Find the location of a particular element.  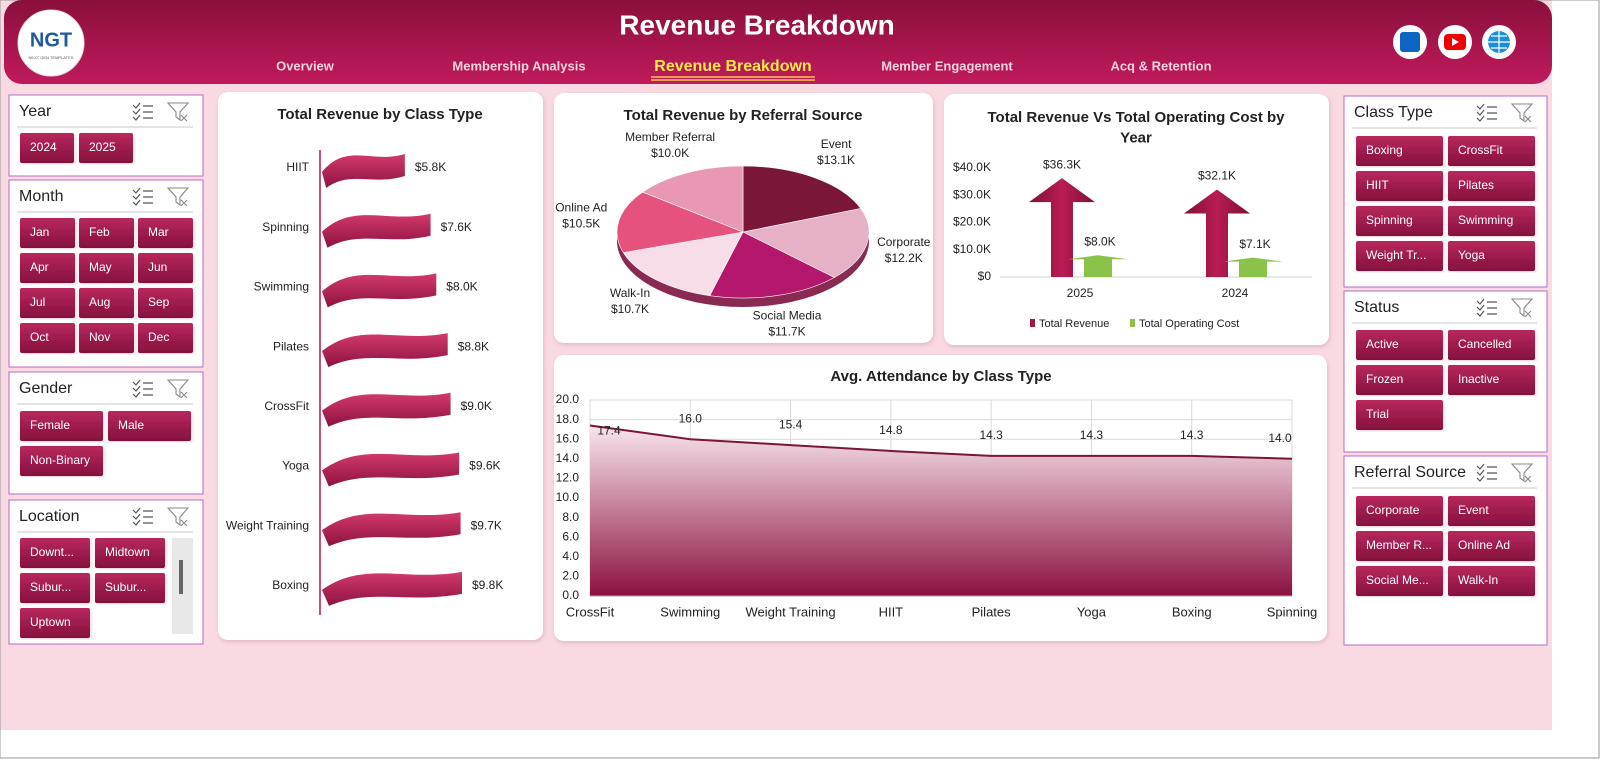

slicer-button: Mar is located at coordinates (165, 233).